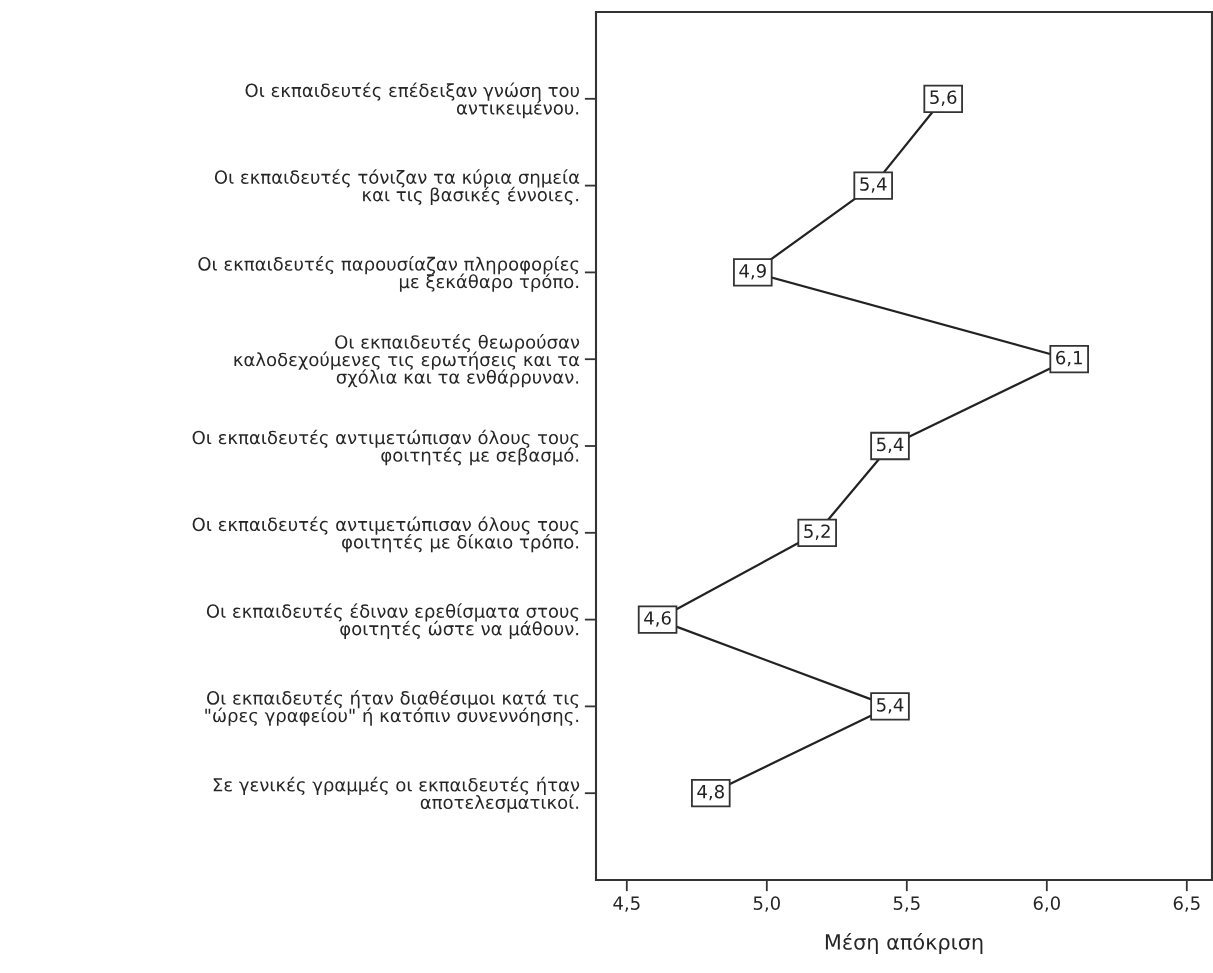 This screenshot has width=1213, height=973. What do you see at coordinates (412, 100) in the screenshot?
I see `y-tick-label: Οι εκπαιδευτές επέδειξαν γνώση του αντικειμένου.` at bounding box center [412, 100].